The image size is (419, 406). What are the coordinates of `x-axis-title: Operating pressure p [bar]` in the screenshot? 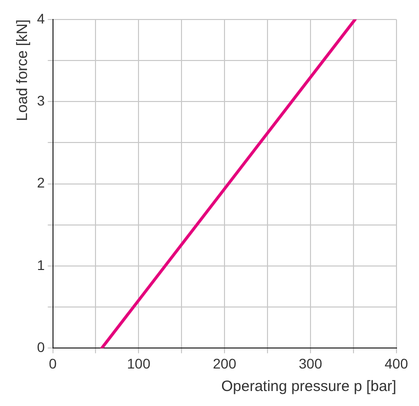 It's located at (308, 387).